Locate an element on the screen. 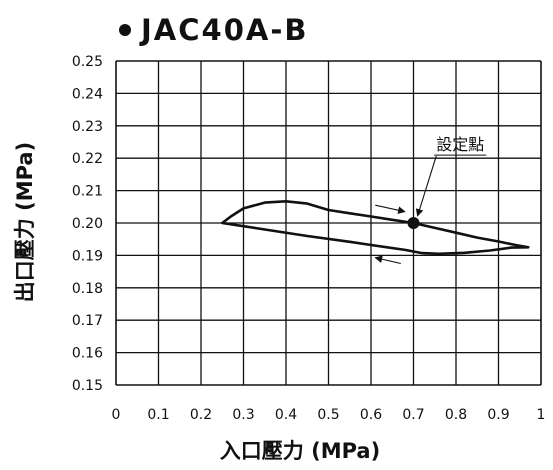  set-point-leader-arrow is located at coordinates (426, 186).